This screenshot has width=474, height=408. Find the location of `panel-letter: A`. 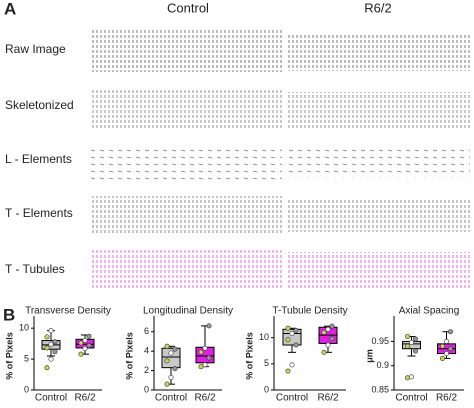

panel-letter: A is located at coordinates (10, 9).